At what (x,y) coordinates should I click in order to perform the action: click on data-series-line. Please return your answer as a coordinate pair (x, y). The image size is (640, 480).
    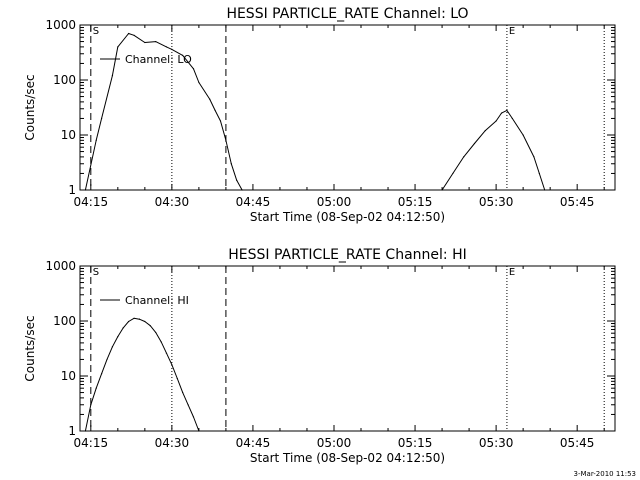
    Looking at the image, I should click on (142, 374).